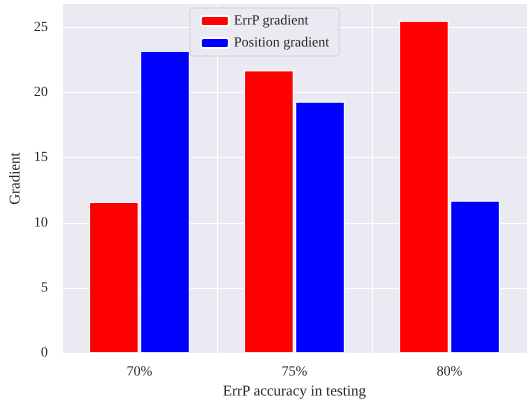 The height and width of the screenshot is (404, 529). What do you see at coordinates (282, 43) in the screenshot?
I see `legend-label: Position gradient` at bounding box center [282, 43].